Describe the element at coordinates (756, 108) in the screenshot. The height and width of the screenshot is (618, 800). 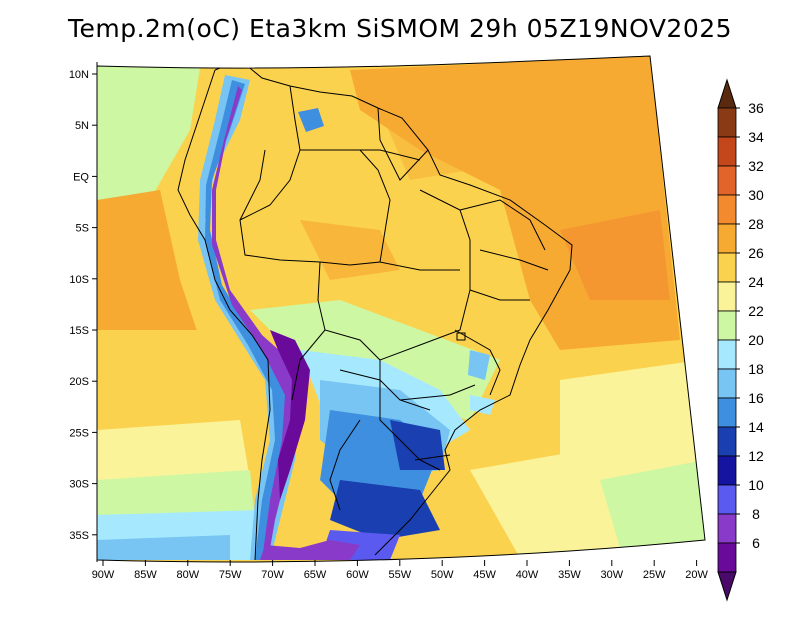
I see `colorbar-label: 36` at that location.